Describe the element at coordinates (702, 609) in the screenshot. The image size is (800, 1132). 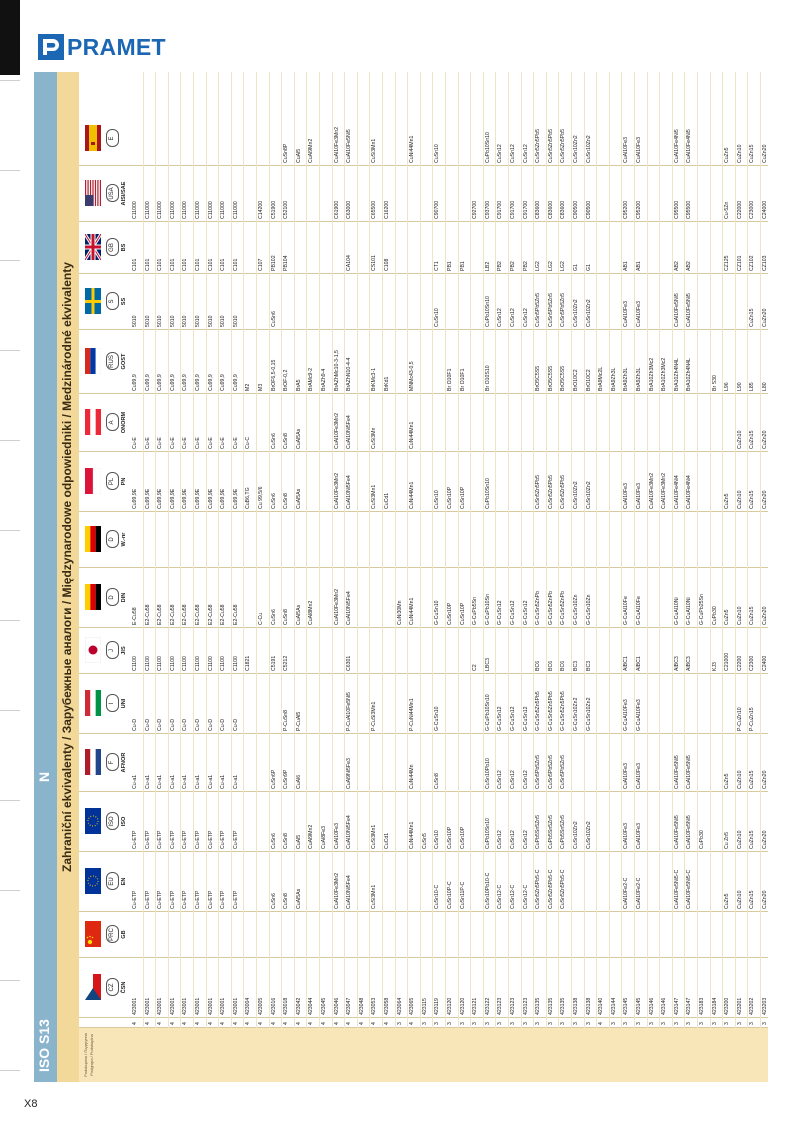
I see `table-cell: G-CuPb25Sn` at that location.